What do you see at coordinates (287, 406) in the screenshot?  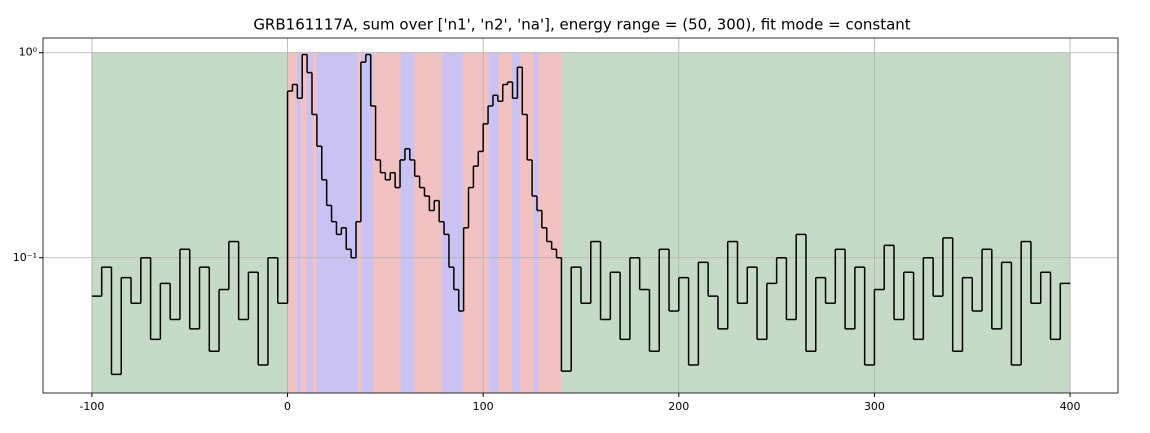 I see `x-tick-label: 0` at bounding box center [287, 406].